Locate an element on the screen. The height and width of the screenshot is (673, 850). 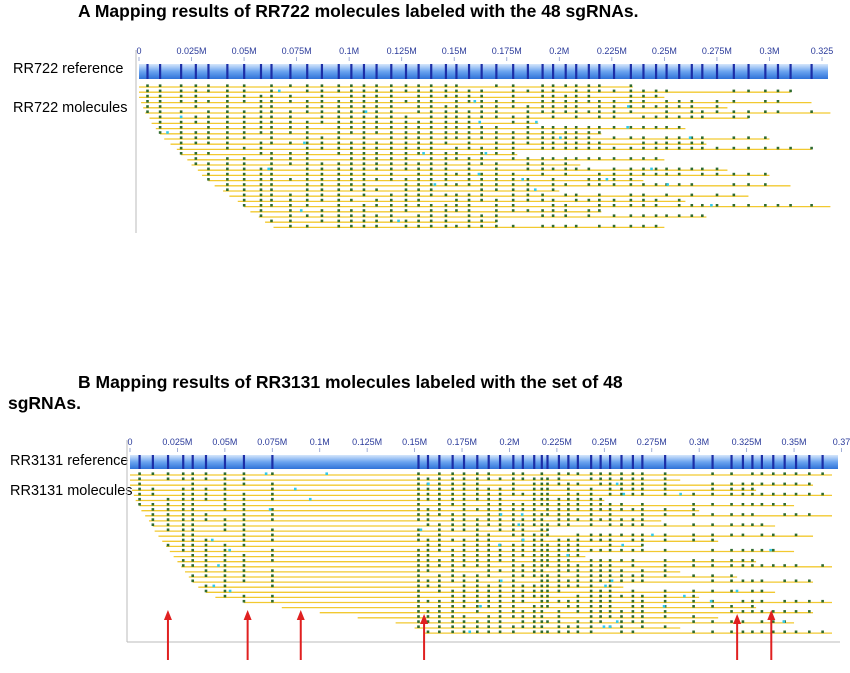
ruler-tick-label: 0.15M is located at coordinates (414, 442).